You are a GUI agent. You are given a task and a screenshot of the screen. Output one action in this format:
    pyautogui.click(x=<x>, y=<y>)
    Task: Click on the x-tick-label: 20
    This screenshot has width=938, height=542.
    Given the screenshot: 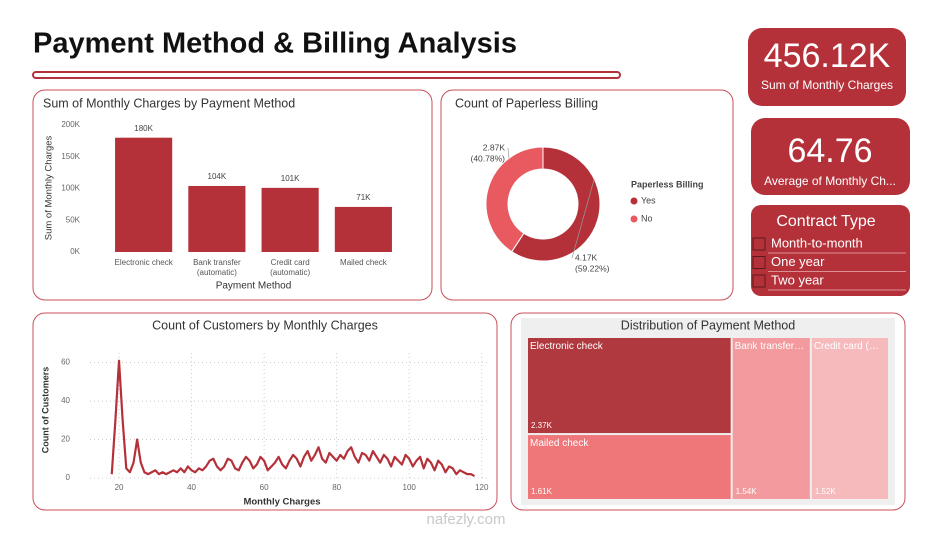 What is the action you would take?
    pyautogui.click(x=119, y=487)
    